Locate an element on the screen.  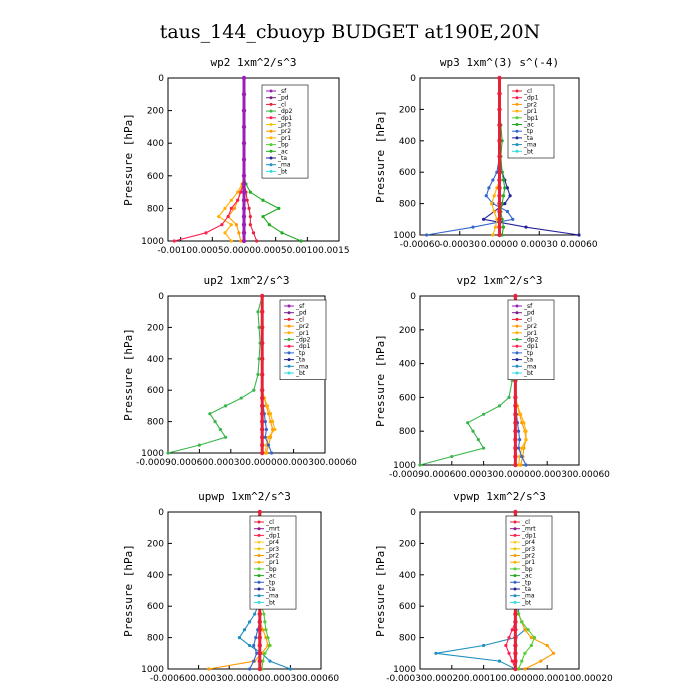
y-axis-label: Pressure [hPa] is located at coordinates (380, 380).